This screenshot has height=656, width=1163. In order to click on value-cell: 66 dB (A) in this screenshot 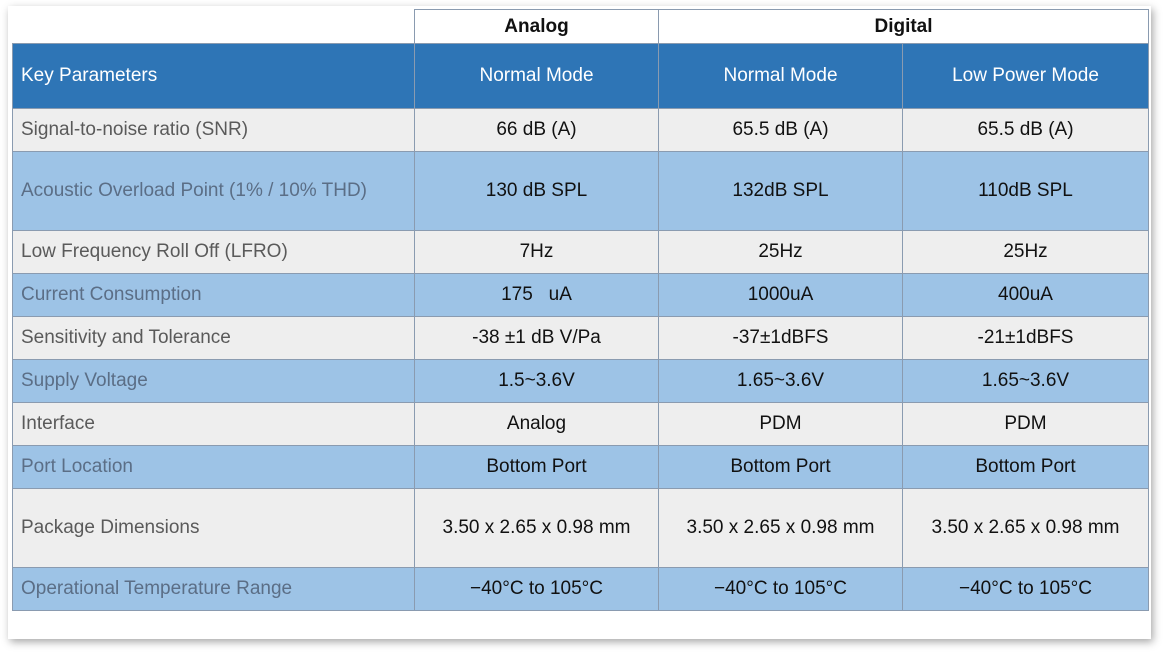, I will do `click(536, 130)`.